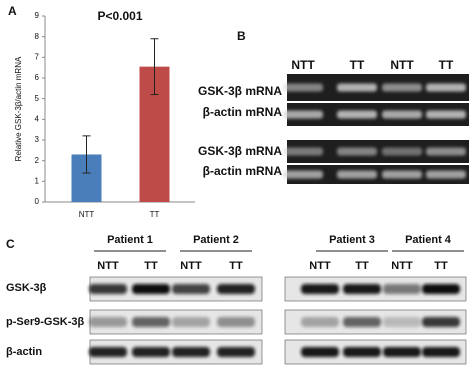  Describe the element at coordinates (352, 240) in the screenshot. I see `patient-label: Patient 3` at that location.